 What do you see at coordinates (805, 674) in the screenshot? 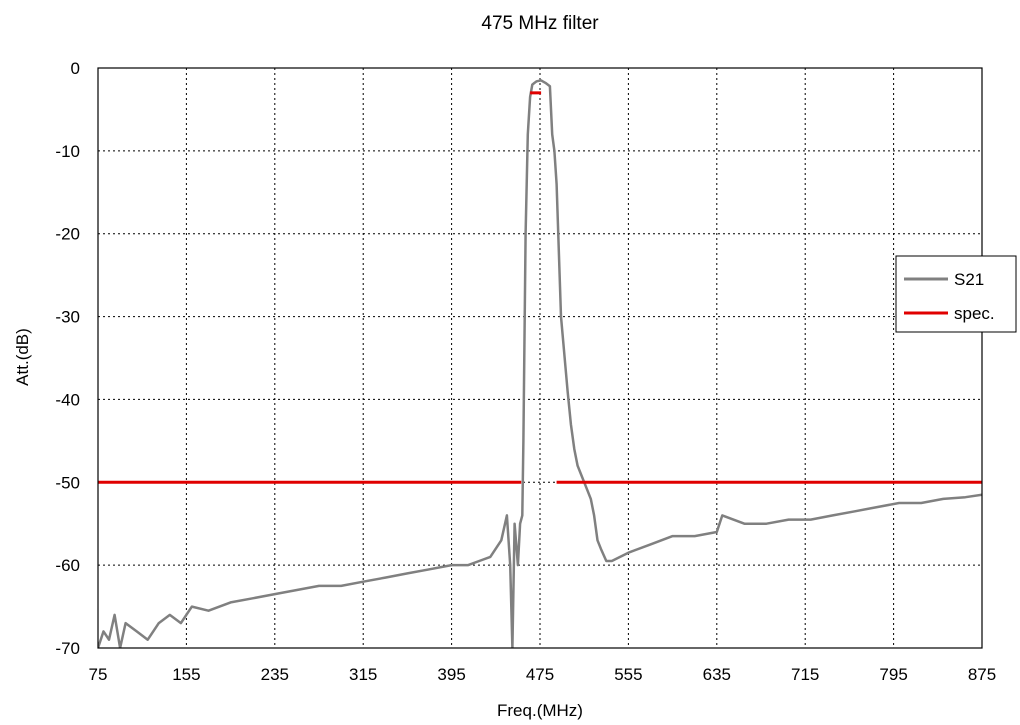
I see `x-tick-label: 715` at bounding box center [805, 674].